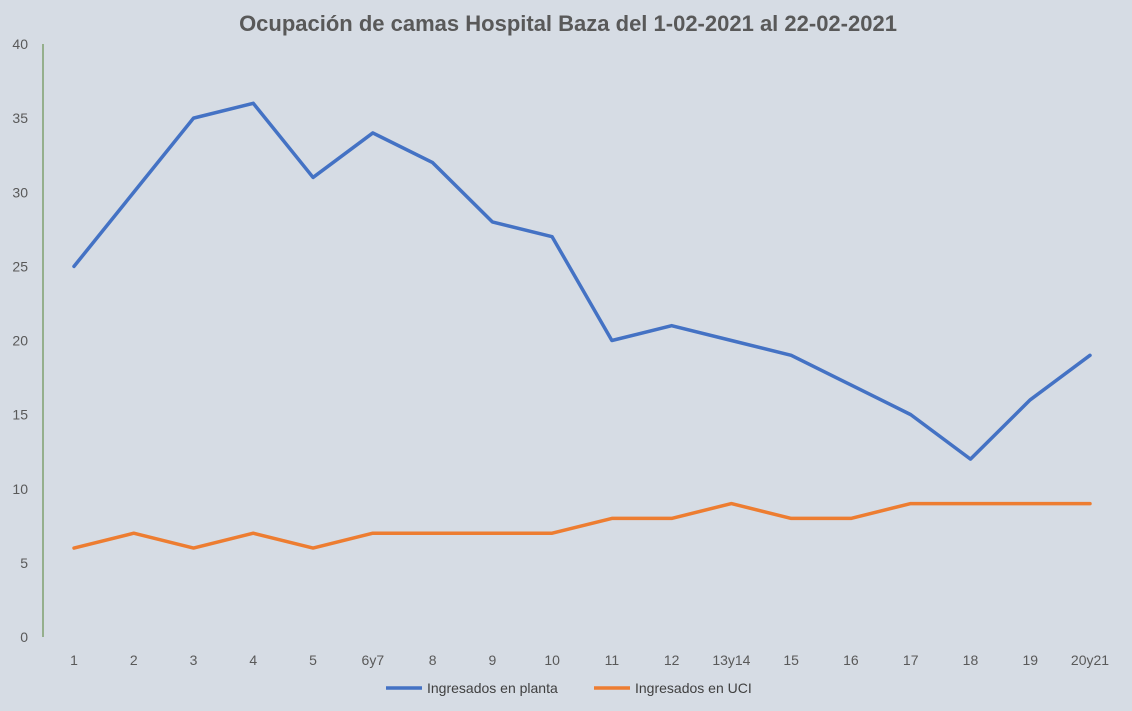 This screenshot has width=1132, height=711. I want to click on x-tick-label: 18, so click(971, 660).